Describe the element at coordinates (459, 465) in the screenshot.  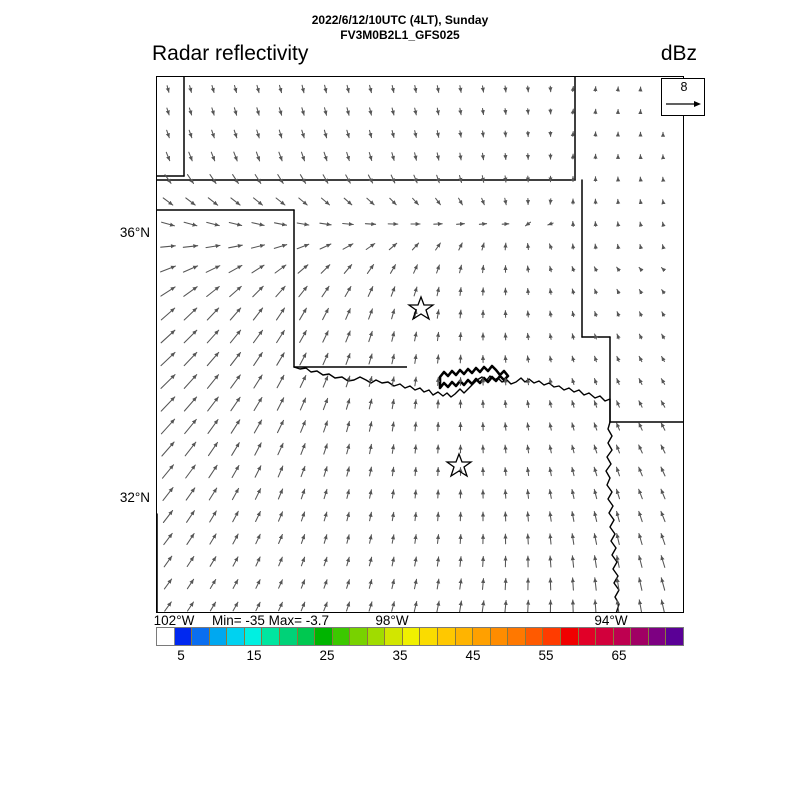
I see `star-marker-dallas` at that location.